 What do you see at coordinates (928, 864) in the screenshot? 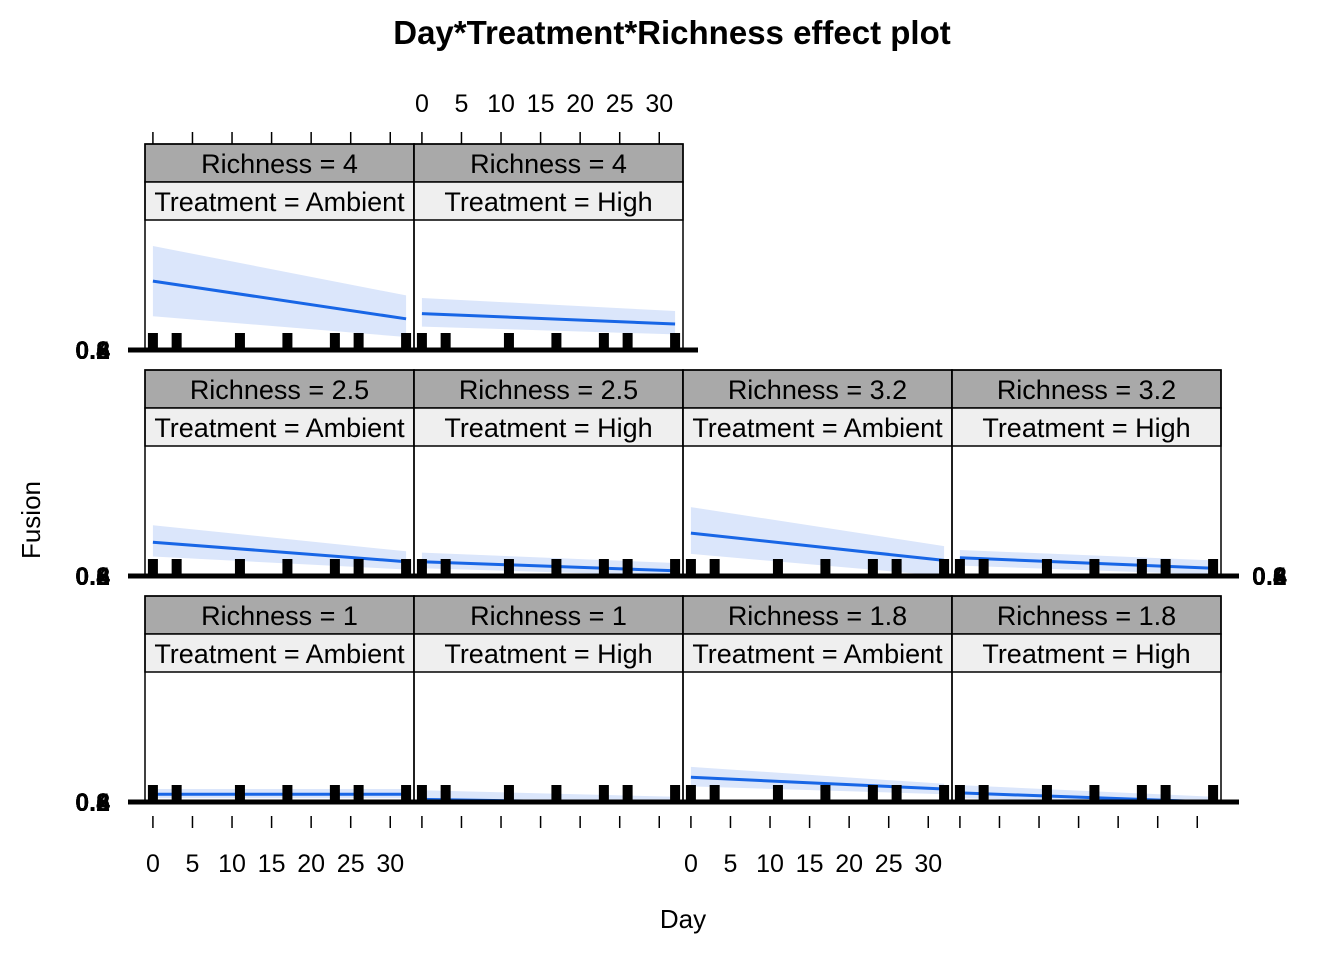
I see `x-tick-label: 30` at bounding box center [928, 864].